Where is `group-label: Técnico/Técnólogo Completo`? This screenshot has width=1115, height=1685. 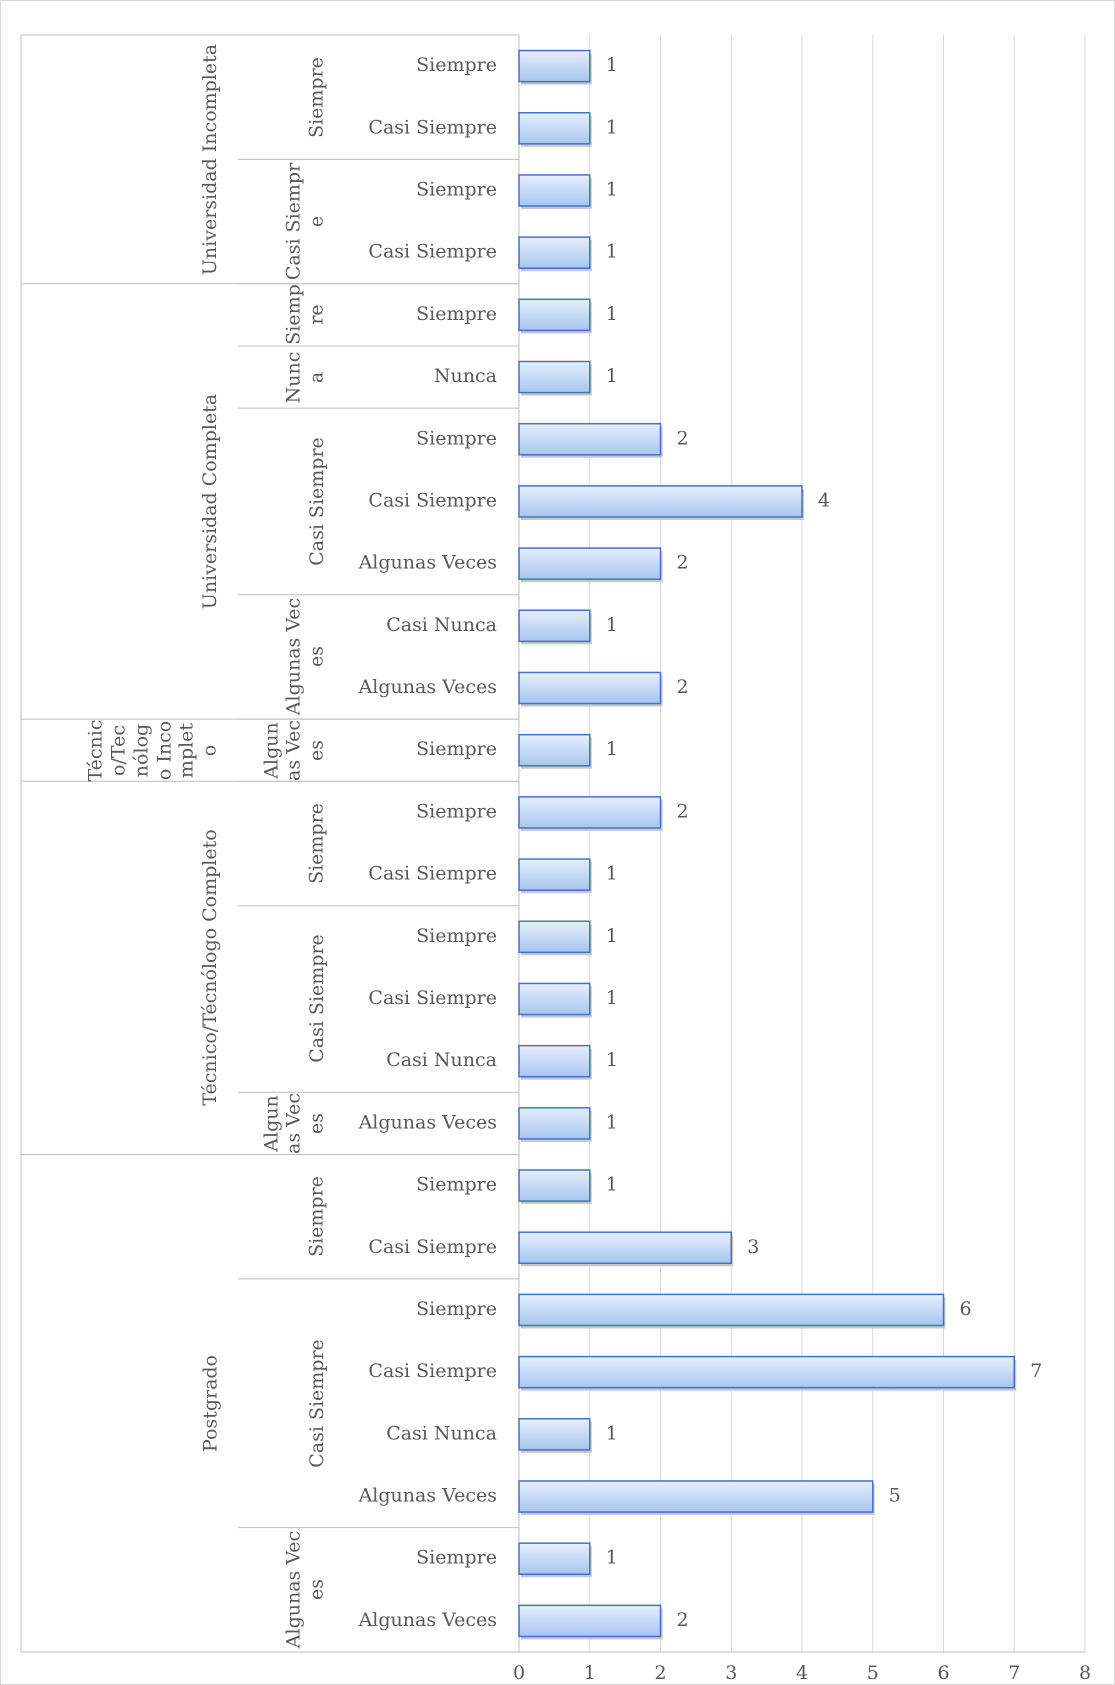 group-label: Técnico/Técnólogo Completo is located at coordinates (129, 967).